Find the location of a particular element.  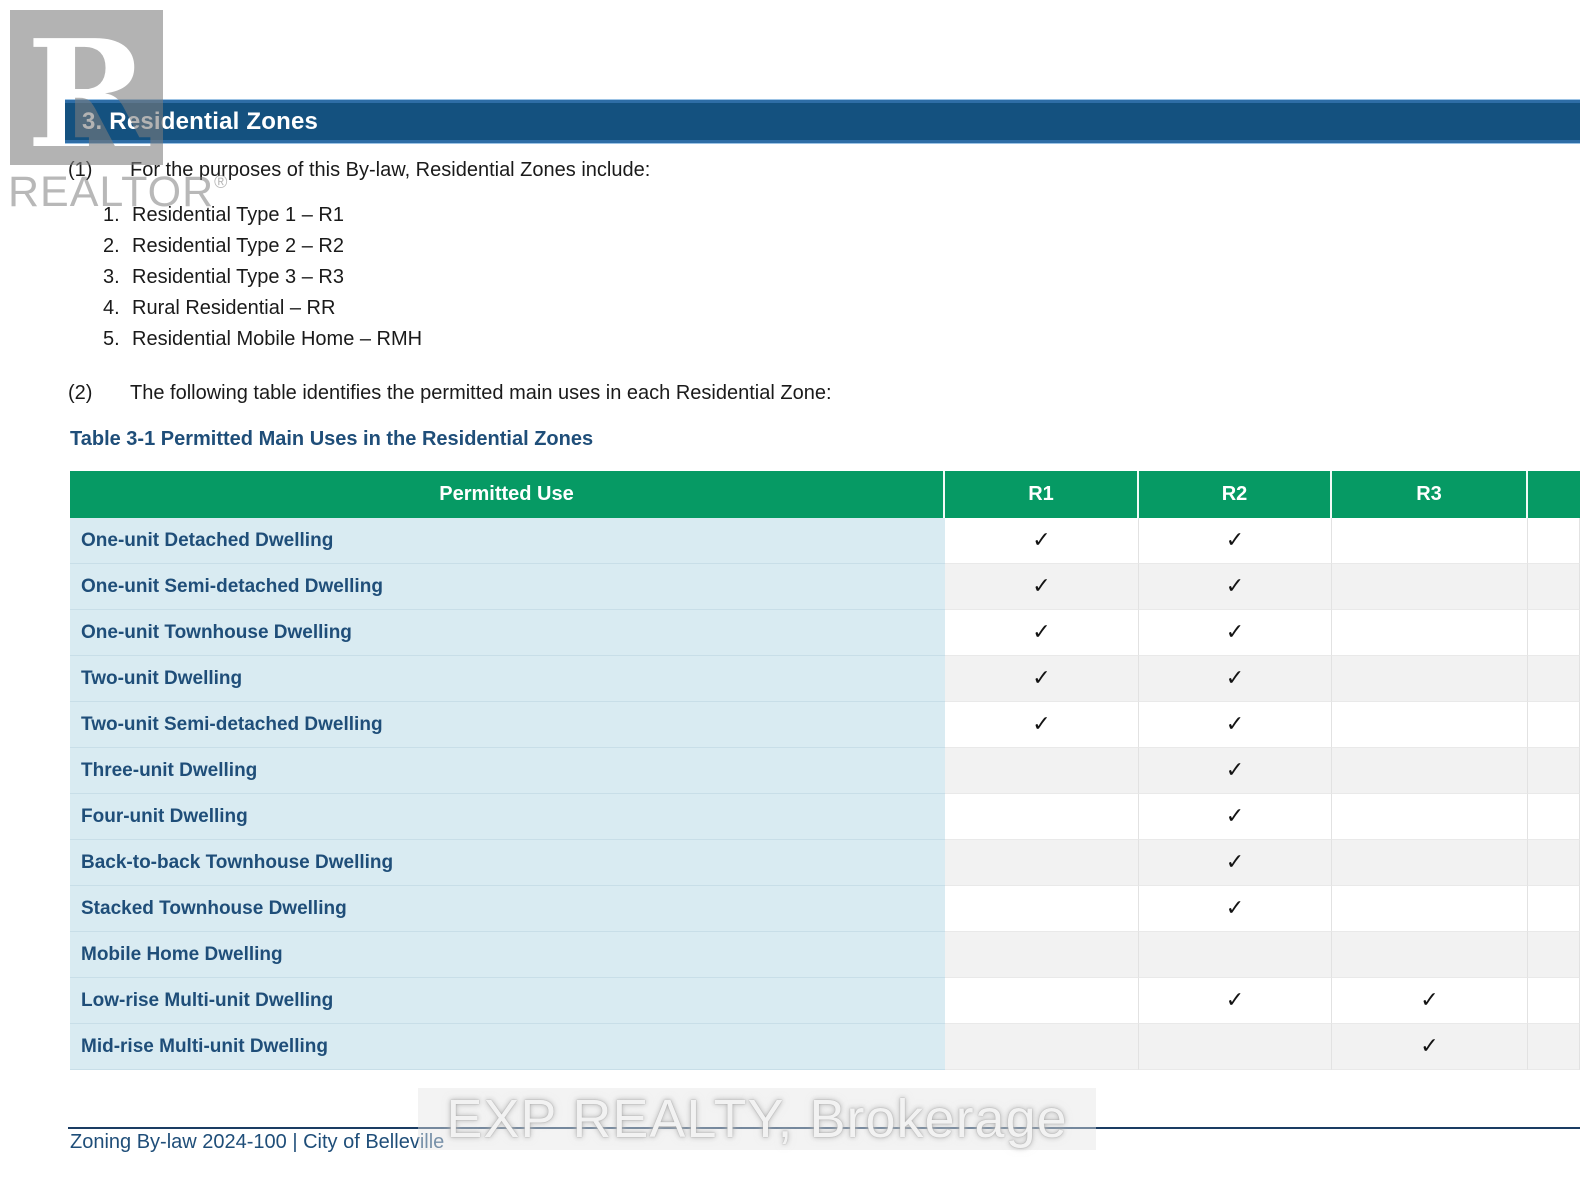

list-item-number: 5. is located at coordinates (111, 339).